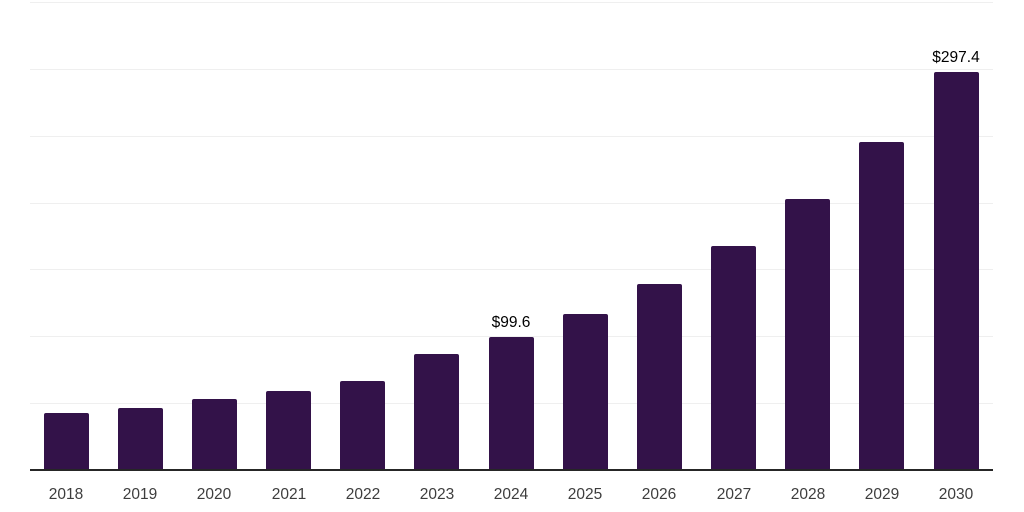  I want to click on bar-2023, so click(436, 412).